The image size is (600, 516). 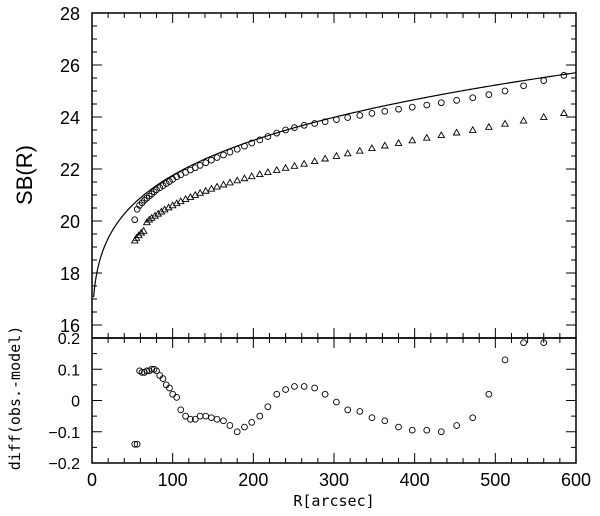 I want to click on x-tick-label: 600, so click(x=576, y=480).